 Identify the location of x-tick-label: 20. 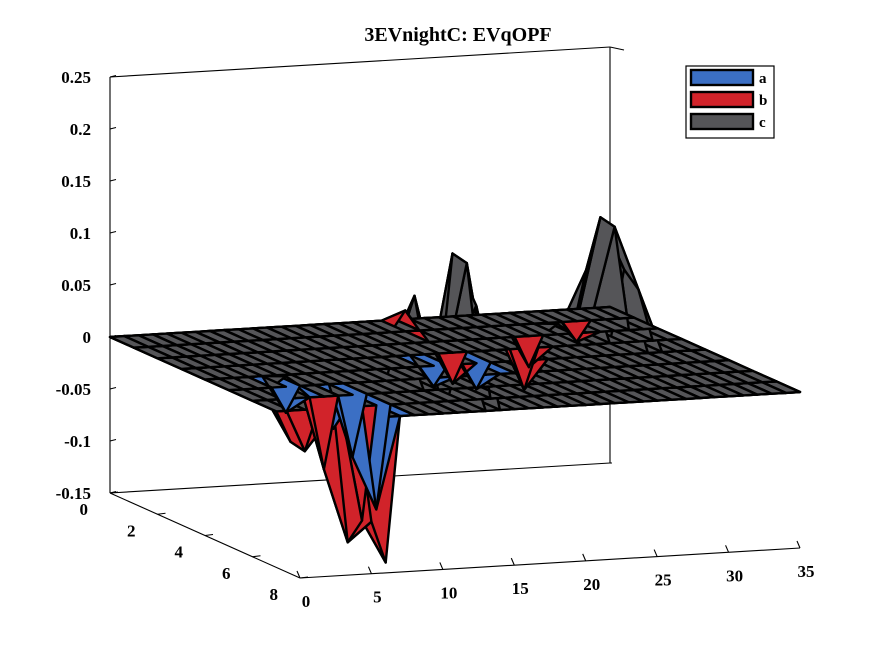
(591, 584).